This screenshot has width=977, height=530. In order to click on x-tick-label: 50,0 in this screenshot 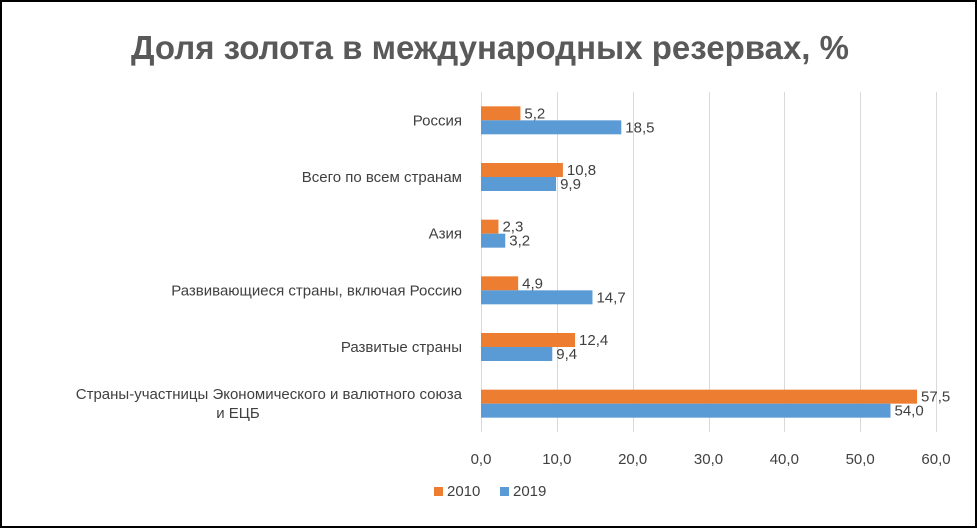, I will do `click(860, 459)`.